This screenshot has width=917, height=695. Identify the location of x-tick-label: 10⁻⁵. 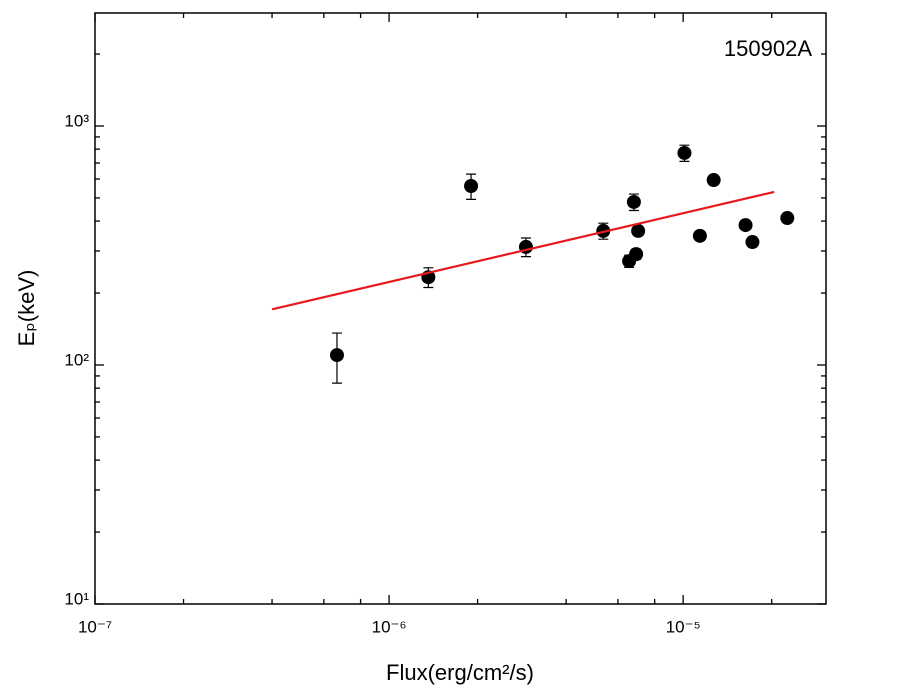
(683, 626).